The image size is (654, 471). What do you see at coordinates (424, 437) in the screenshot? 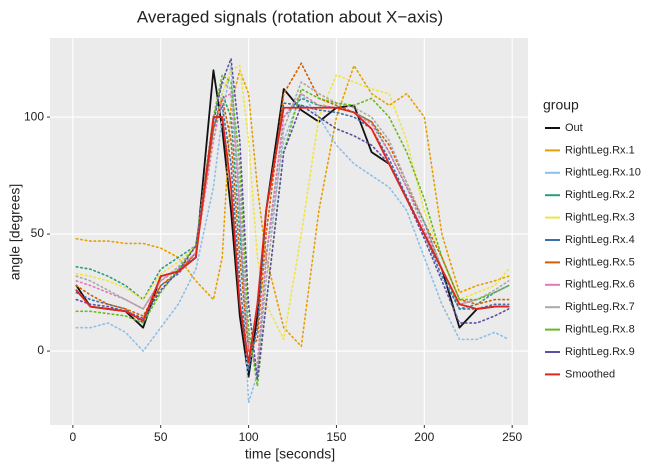
I see `x-tick-label: 200` at bounding box center [424, 437].